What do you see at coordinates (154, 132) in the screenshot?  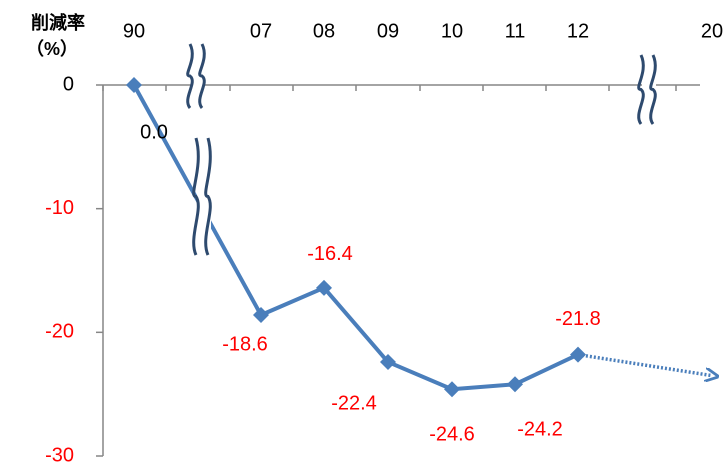 I see `data-label: 0.0` at bounding box center [154, 132].